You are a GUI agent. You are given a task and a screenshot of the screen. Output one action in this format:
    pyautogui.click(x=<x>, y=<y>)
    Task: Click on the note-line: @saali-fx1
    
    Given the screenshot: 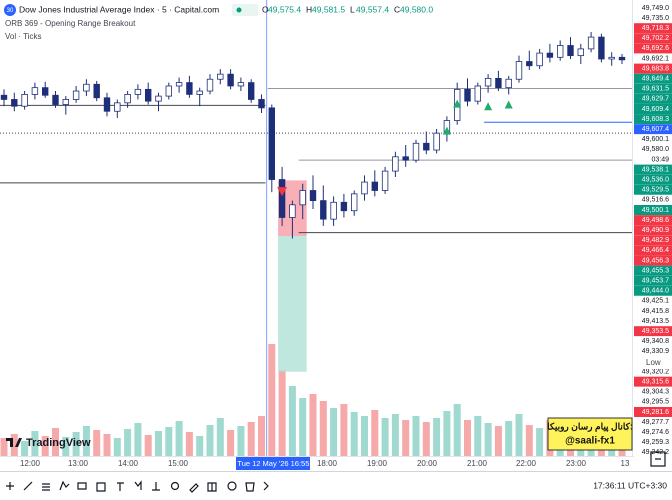 What is the action you would take?
    pyautogui.click(x=590, y=441)
    